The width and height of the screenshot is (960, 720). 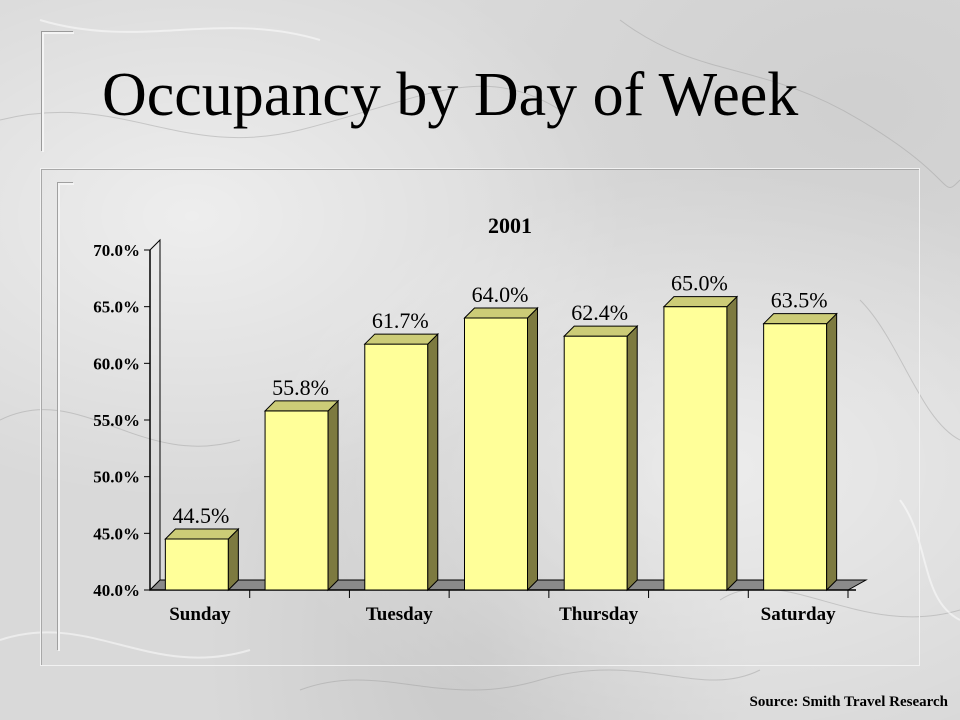 What do you see at coordinates (400, 320) in the screenshot?
I see `data-label: 61.7%` at bounding box center [400, 320].